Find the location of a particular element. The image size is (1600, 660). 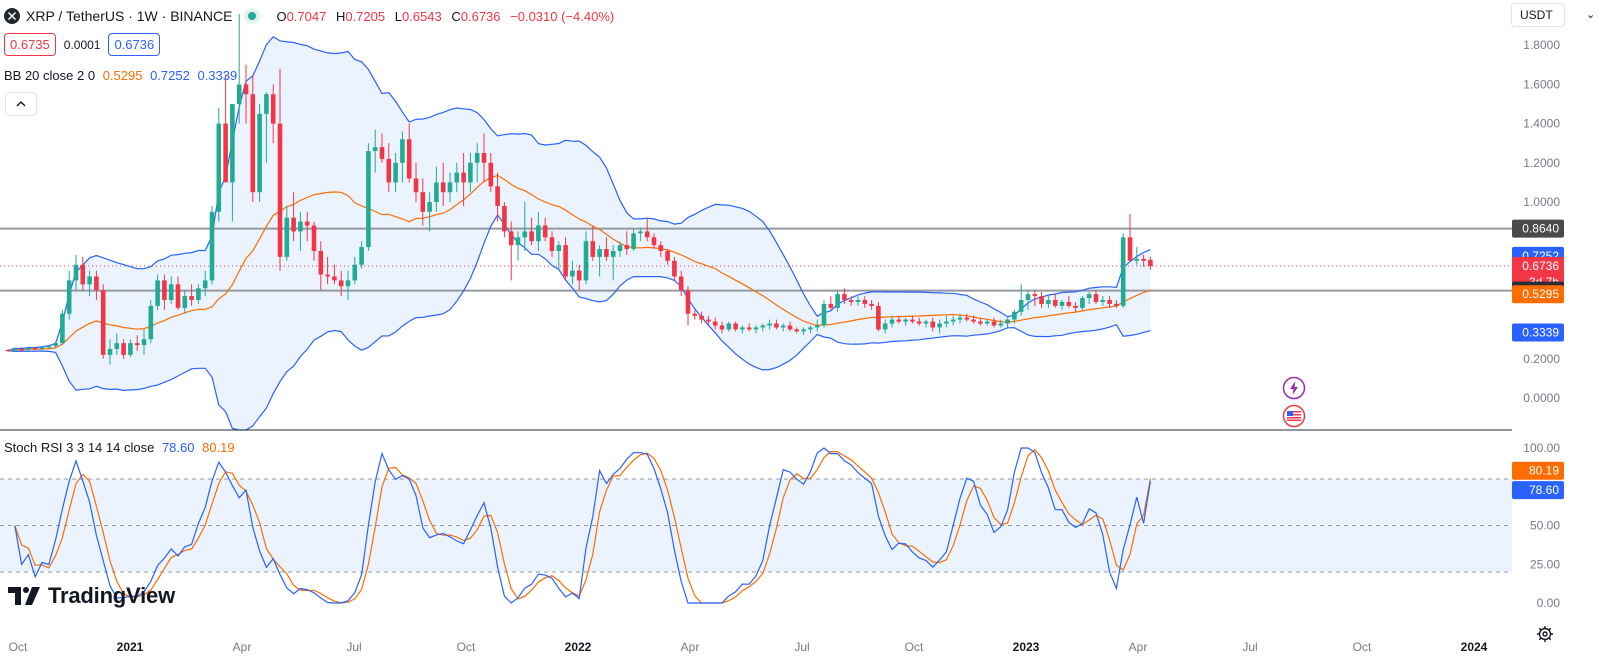

symbol-title: XRP / TetherUS · 1W · BINANCE is located at coordinates (129, 16).